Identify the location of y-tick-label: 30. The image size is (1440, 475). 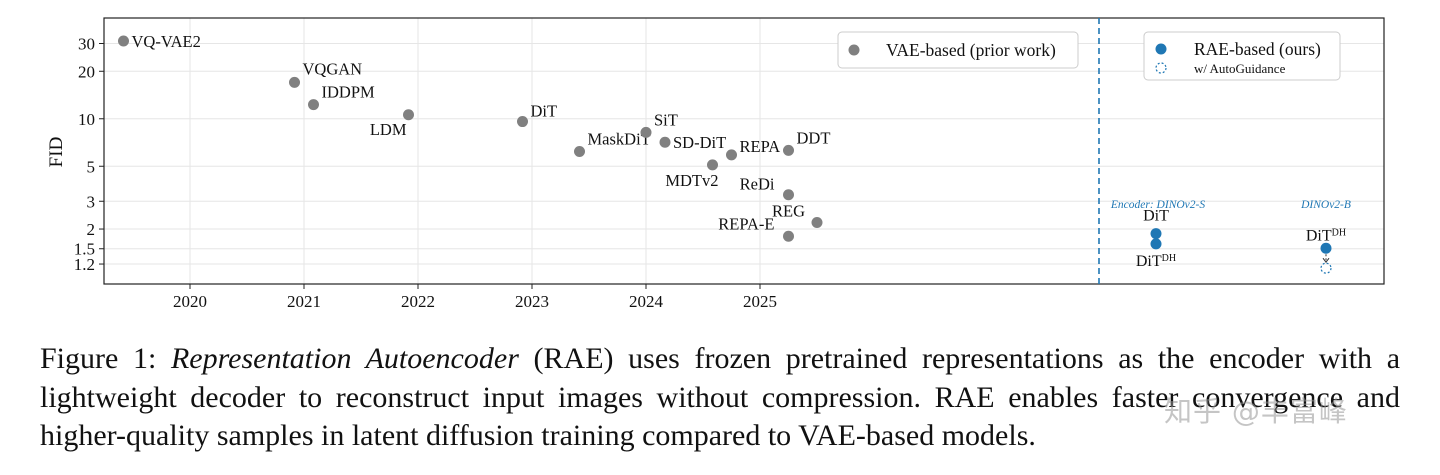
(86, 43).